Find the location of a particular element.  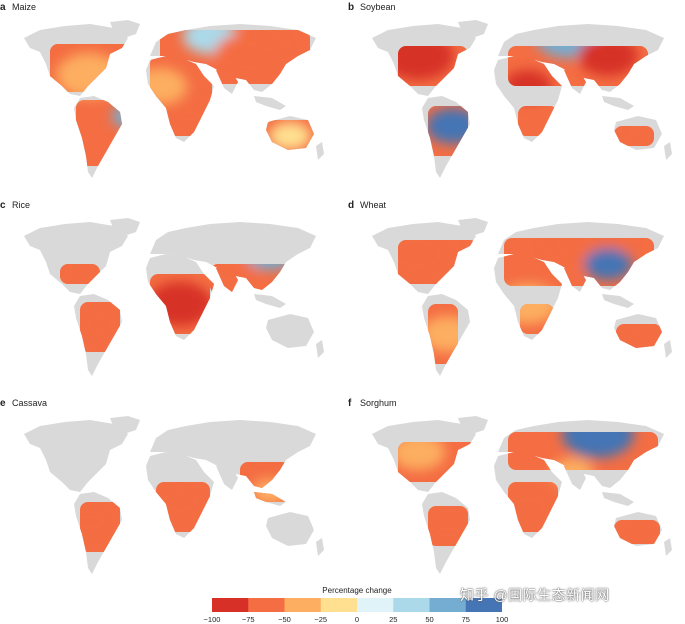

panel-soybean: b Soybean is located at coordinates (513, 93).